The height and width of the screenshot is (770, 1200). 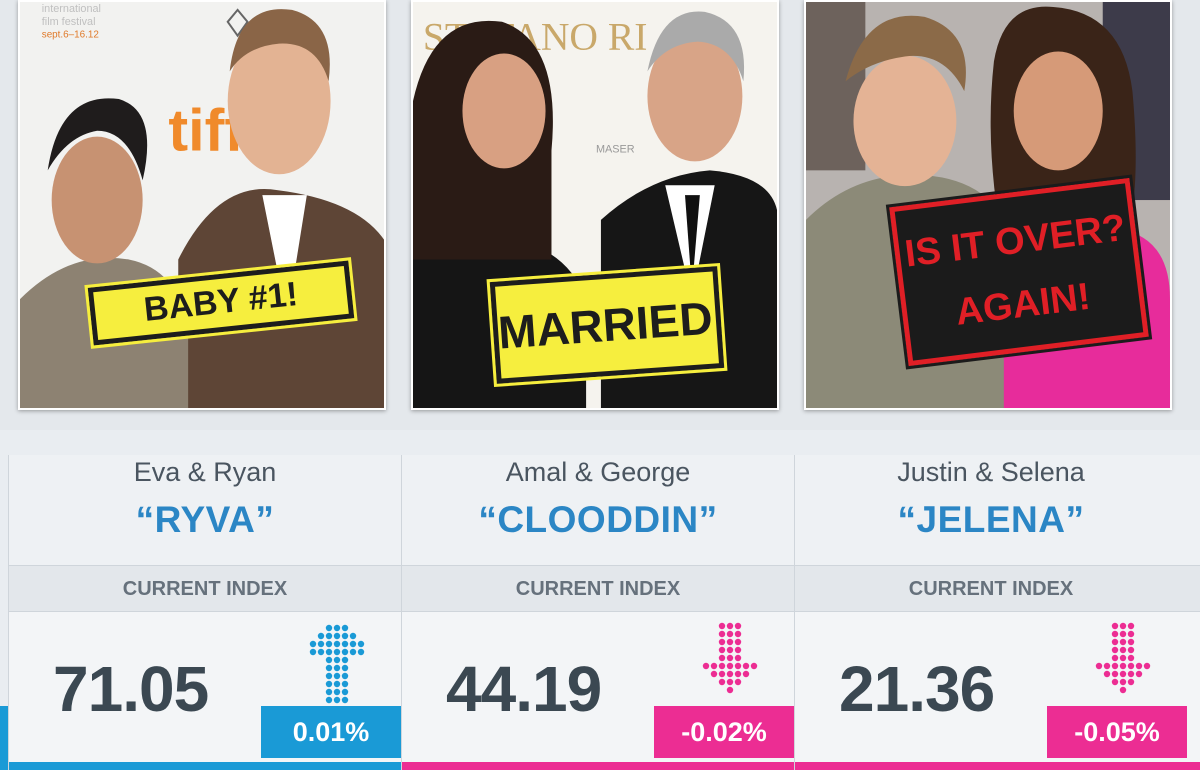 I want to click on index-value-area: 44.19 -0.02%, so click(x=598, y=691).